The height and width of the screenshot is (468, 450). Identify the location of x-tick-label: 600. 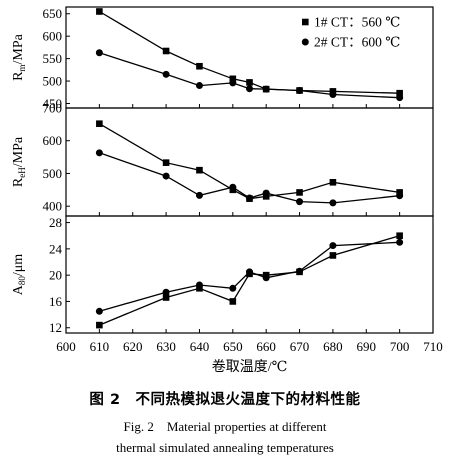
(66, 346).